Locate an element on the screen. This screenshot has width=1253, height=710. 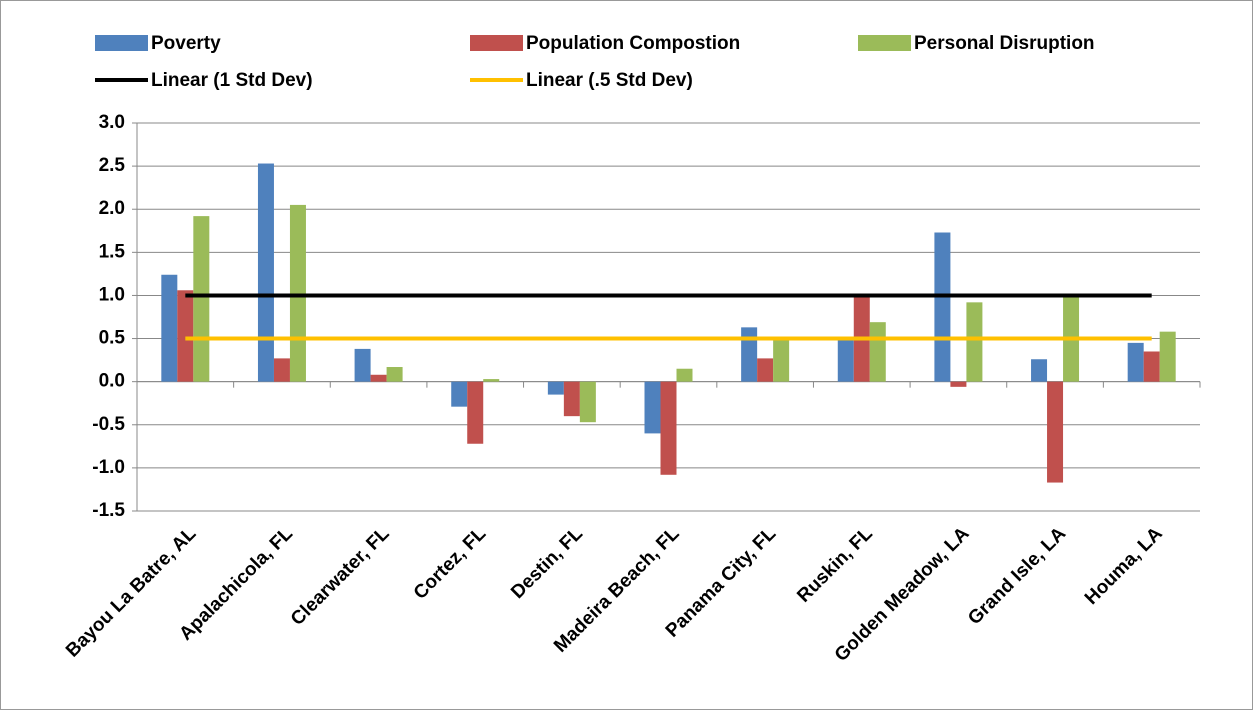
legend-label: Linear (.5 Std Dev) is located at coordinates (609, 80).